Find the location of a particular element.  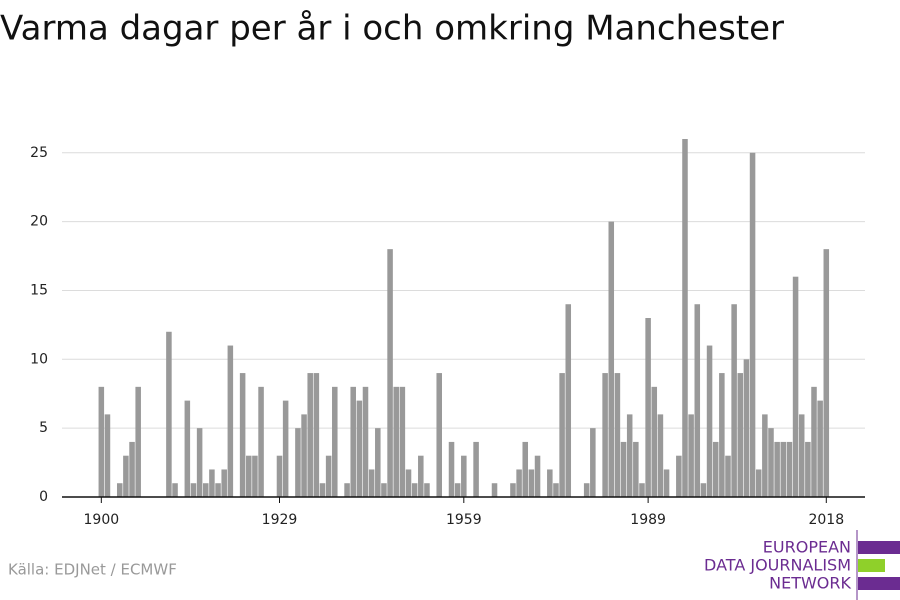

x-tick-label: 1959 is located at coordinates (464, 520).